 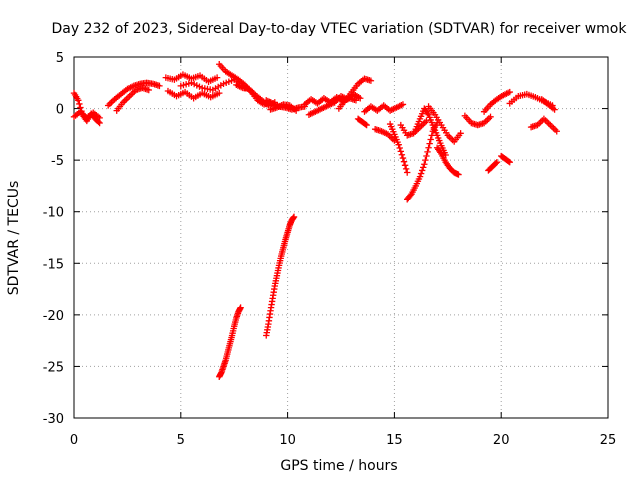 I want to click on y-tick-label: 5, so click(x=60, y=58).